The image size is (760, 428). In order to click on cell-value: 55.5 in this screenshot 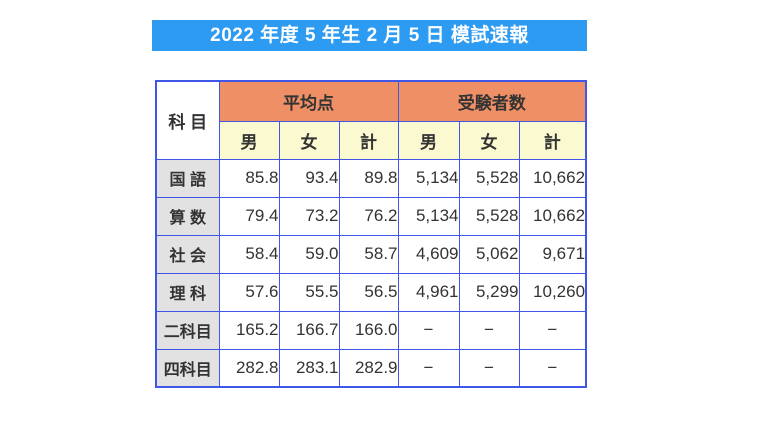, I will do `click(309, 292)`.